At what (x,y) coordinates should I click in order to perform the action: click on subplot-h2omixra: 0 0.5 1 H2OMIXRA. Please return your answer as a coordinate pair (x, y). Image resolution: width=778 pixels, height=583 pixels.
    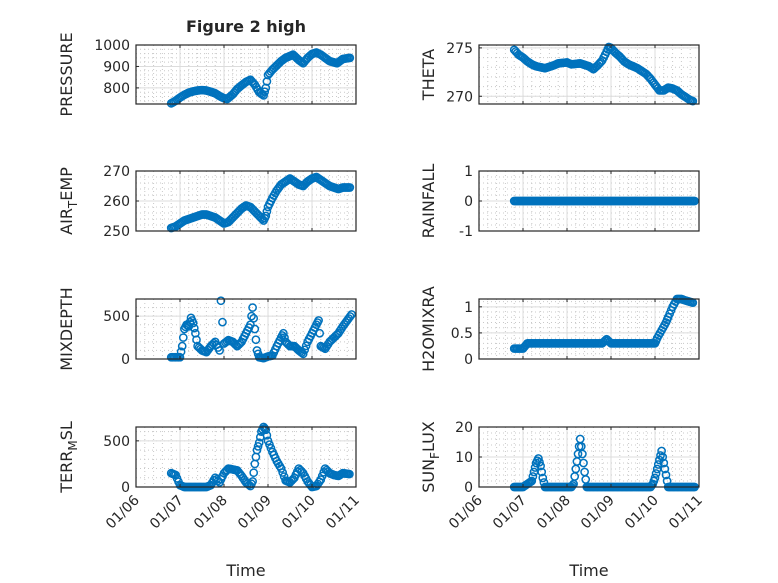
    Looking at the image, I should click on (559, 329).